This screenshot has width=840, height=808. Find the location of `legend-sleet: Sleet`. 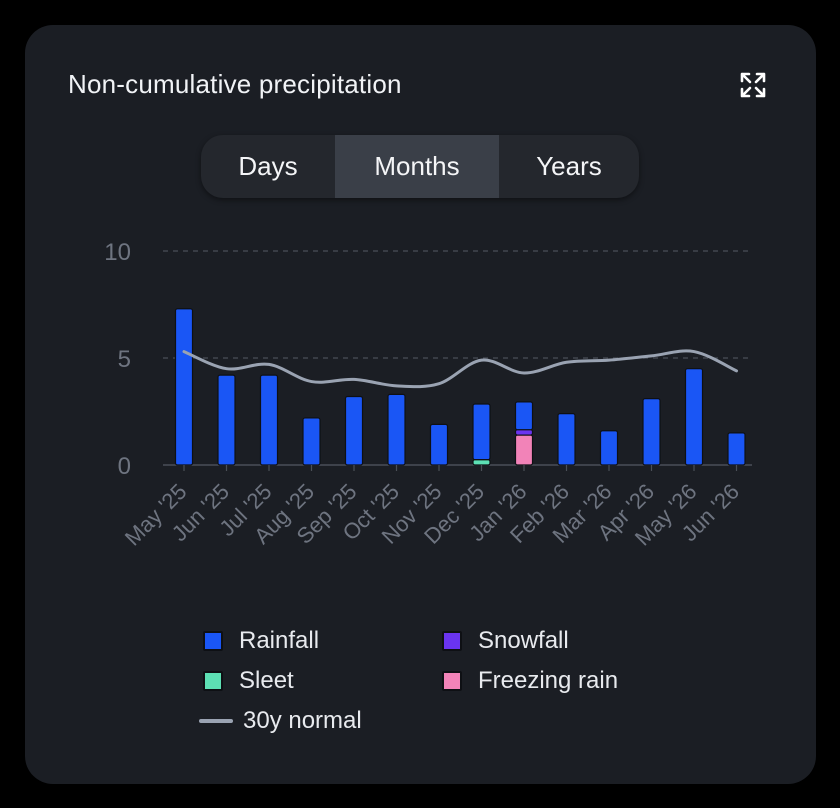

legend-sleet: Sleet is located at coordinates (248, 681).